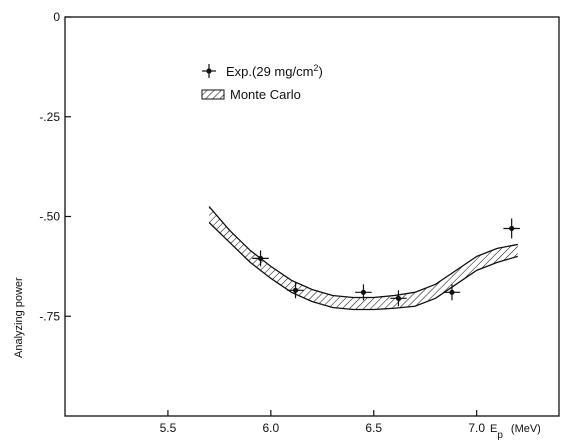 This screenshot has width=573, height=441. Describe the element at coordinates (315, 68) in the screenshot. I see `legend-exp-label-sup: 2` at that location.